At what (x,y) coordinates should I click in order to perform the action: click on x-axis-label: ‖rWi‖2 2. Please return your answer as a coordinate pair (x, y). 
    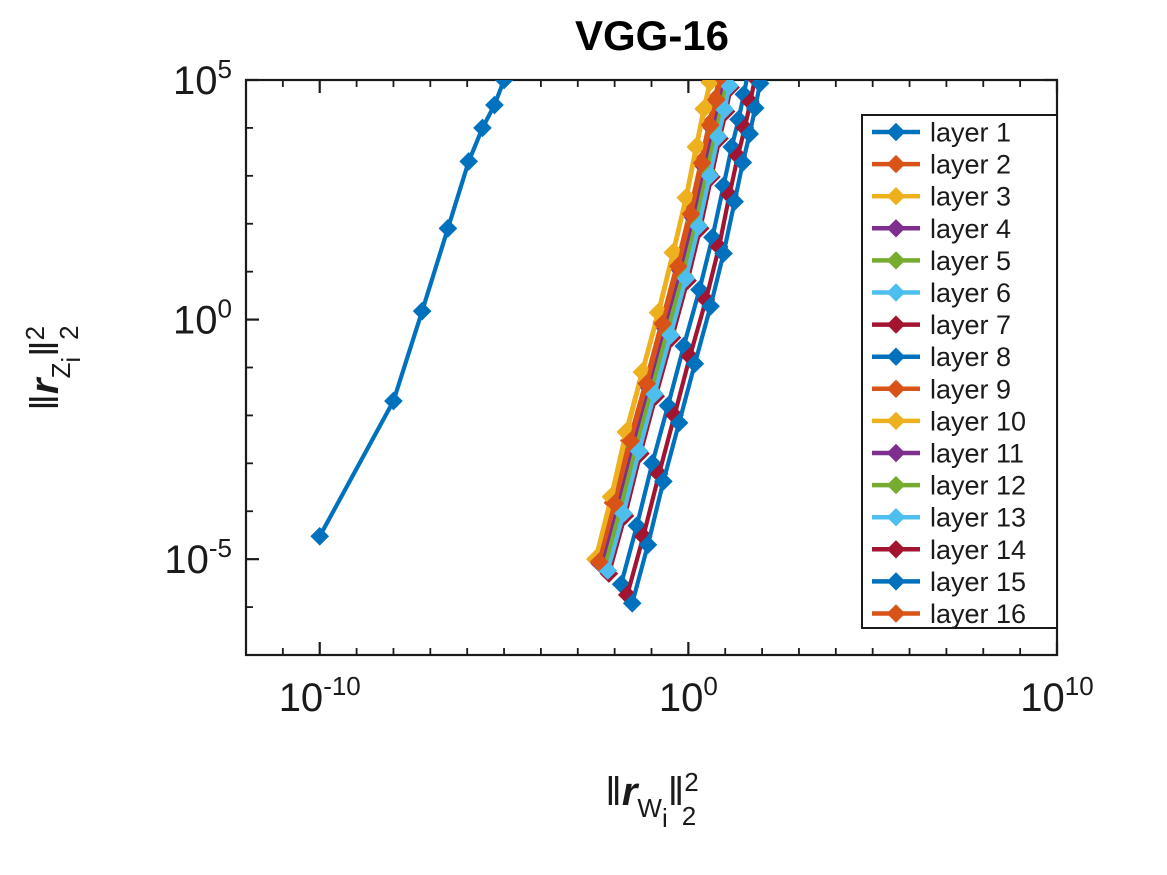
    Looking at the image, I should click on (651, 800).